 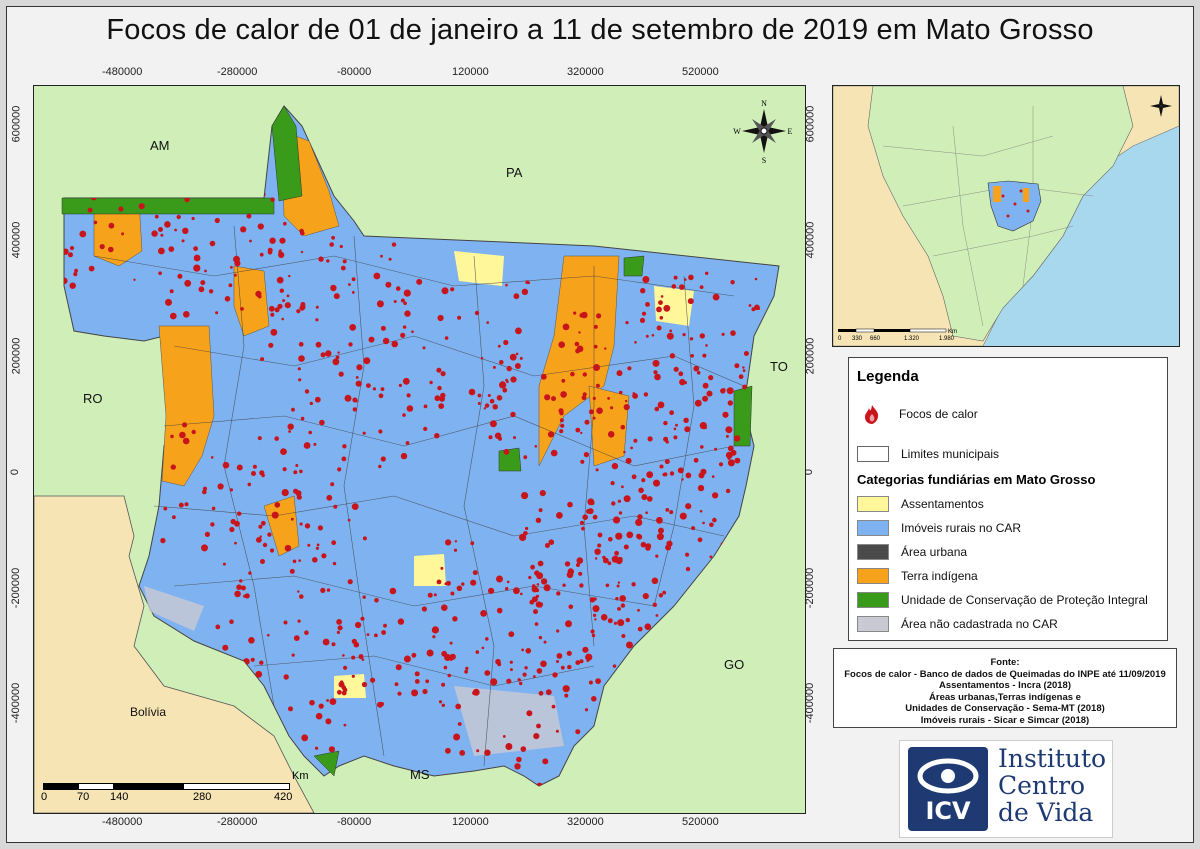 What do you see at coordinates (674, 306) in the screenshot?
I see `settlement-area` at bounding box center [674, 306].